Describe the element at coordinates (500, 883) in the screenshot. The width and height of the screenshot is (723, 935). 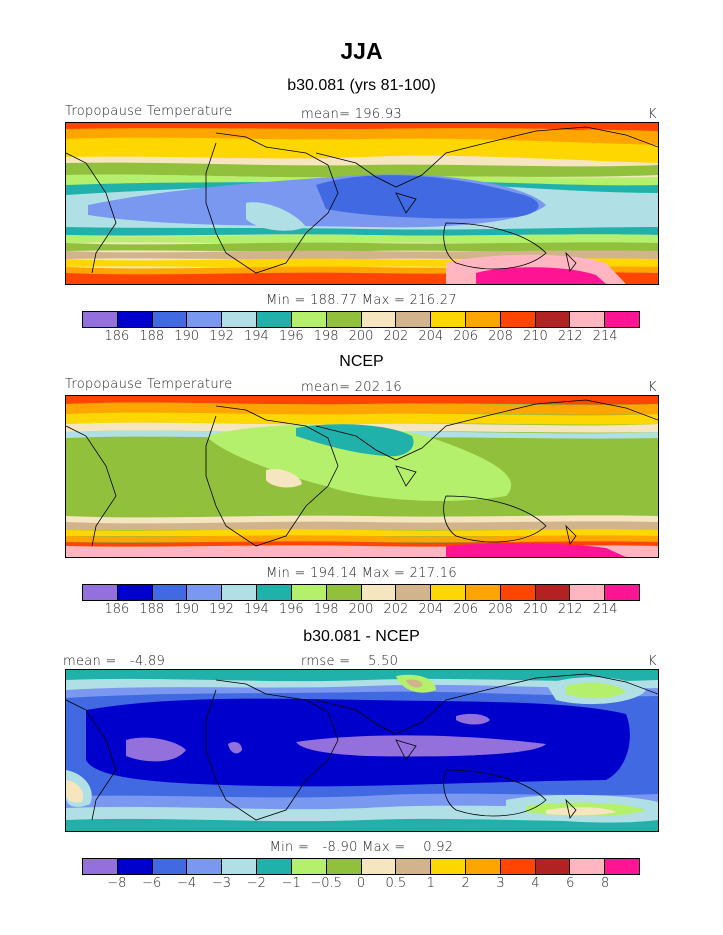
I see `colorbar-tick-label: 3` at that location.